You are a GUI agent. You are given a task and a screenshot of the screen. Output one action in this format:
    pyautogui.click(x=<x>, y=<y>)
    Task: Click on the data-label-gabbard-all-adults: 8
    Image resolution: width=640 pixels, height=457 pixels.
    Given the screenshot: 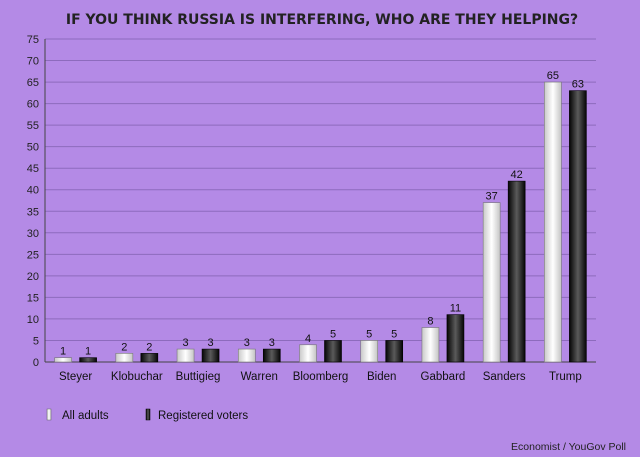 What is the action you would take?
    pyautogui.click(x=430, y=322)
    